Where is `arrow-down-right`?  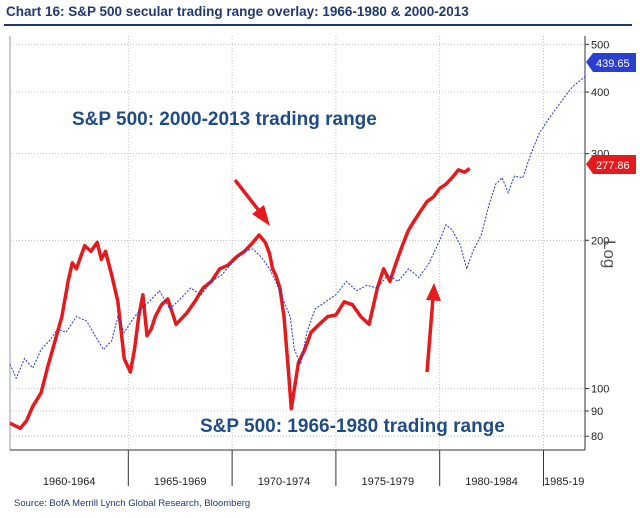 arrow-down-right is located at coordinates (251, 202).